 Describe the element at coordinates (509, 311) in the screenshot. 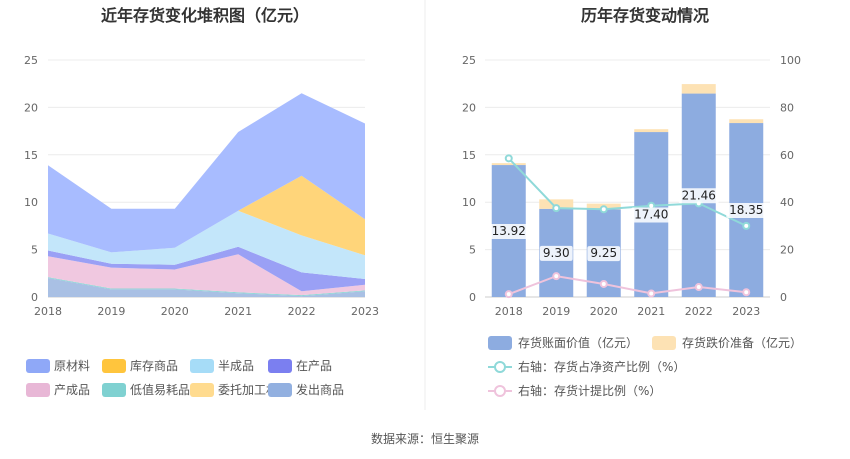

I see `right-x-tick-label: 2018` at that location.